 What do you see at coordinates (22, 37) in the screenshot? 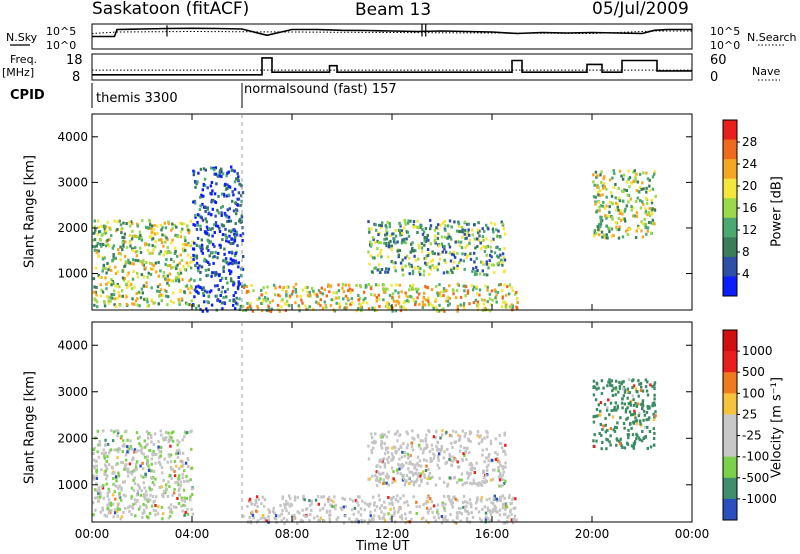
I see `nsky-label: N.Sky` at bounding box center [22, 37].